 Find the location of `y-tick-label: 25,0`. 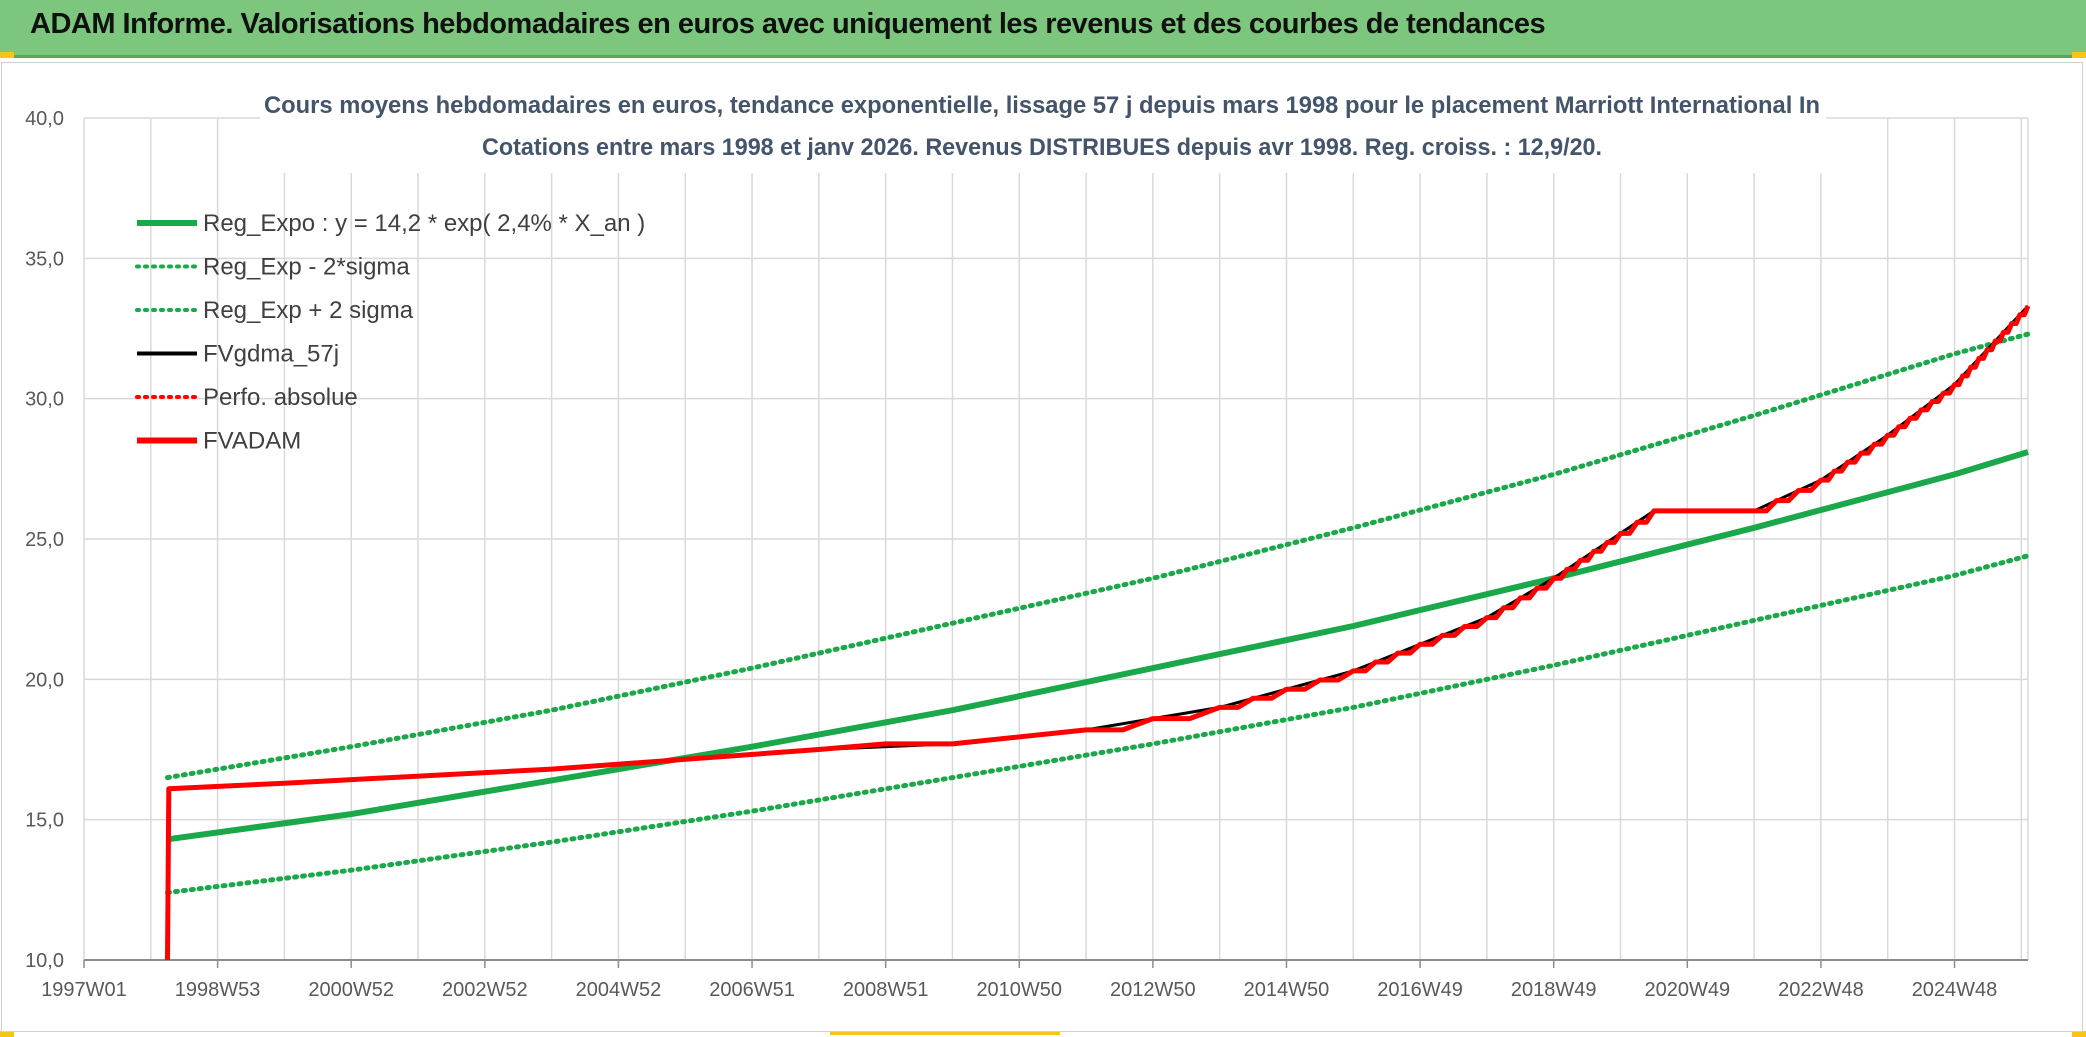

y-tick-label: 25,0 is located at coordinates (44, 540).